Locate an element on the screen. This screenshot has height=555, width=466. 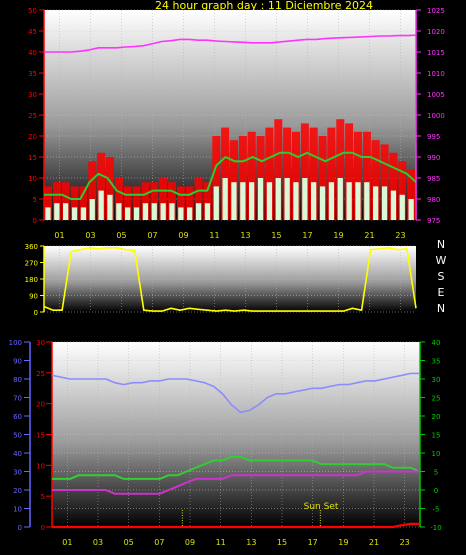
compass-letter-W: W is located at coordinates (441, 260).